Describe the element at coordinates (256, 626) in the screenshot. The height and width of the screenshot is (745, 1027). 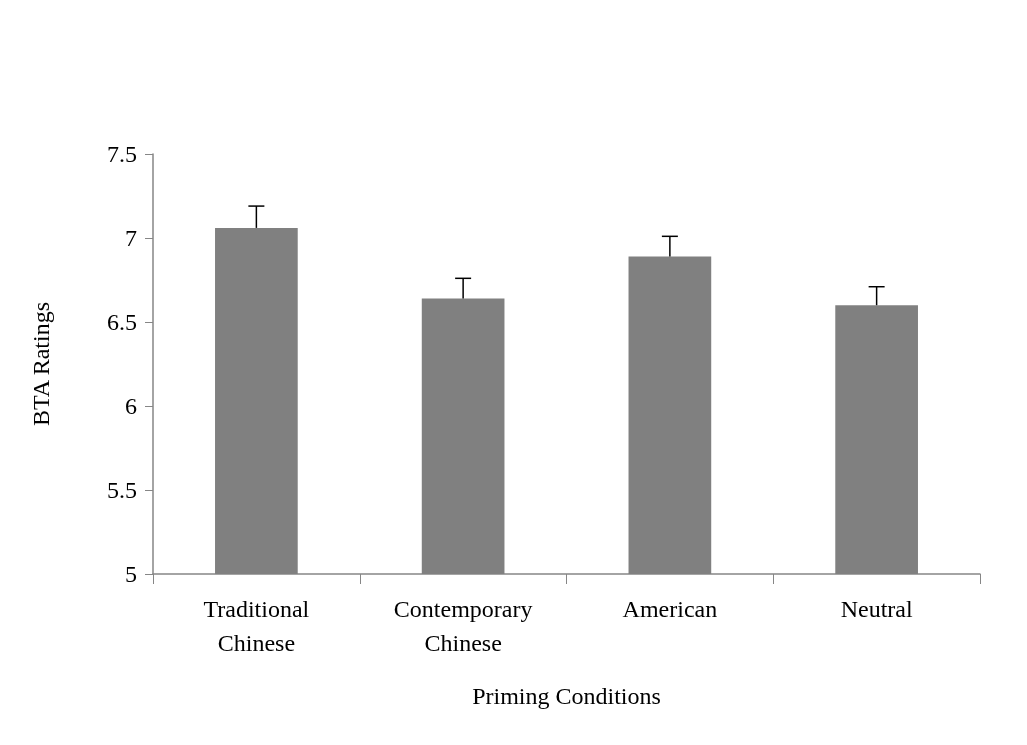
I see `x-tick-label: Traditional Chinese` at that location.